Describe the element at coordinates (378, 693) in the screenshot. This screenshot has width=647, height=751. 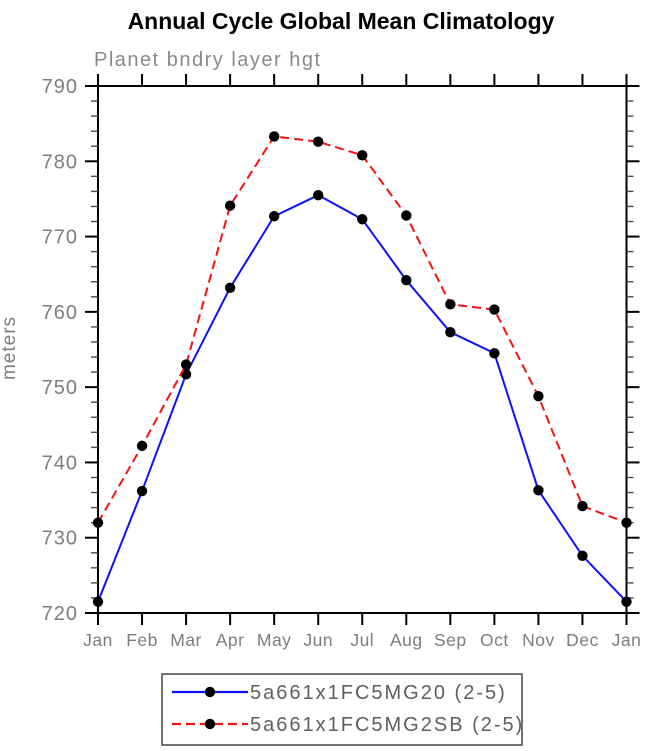
I see `legend-label-0: 5a661x1FC5MG20 (2-5)` at that location.